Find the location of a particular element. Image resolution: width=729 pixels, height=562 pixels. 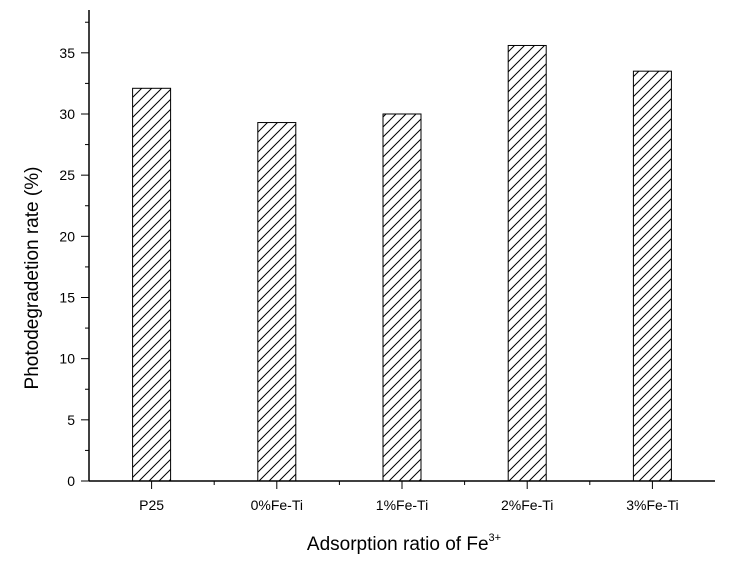

y-tick-label: 5 is located at coordinates (71, 420).